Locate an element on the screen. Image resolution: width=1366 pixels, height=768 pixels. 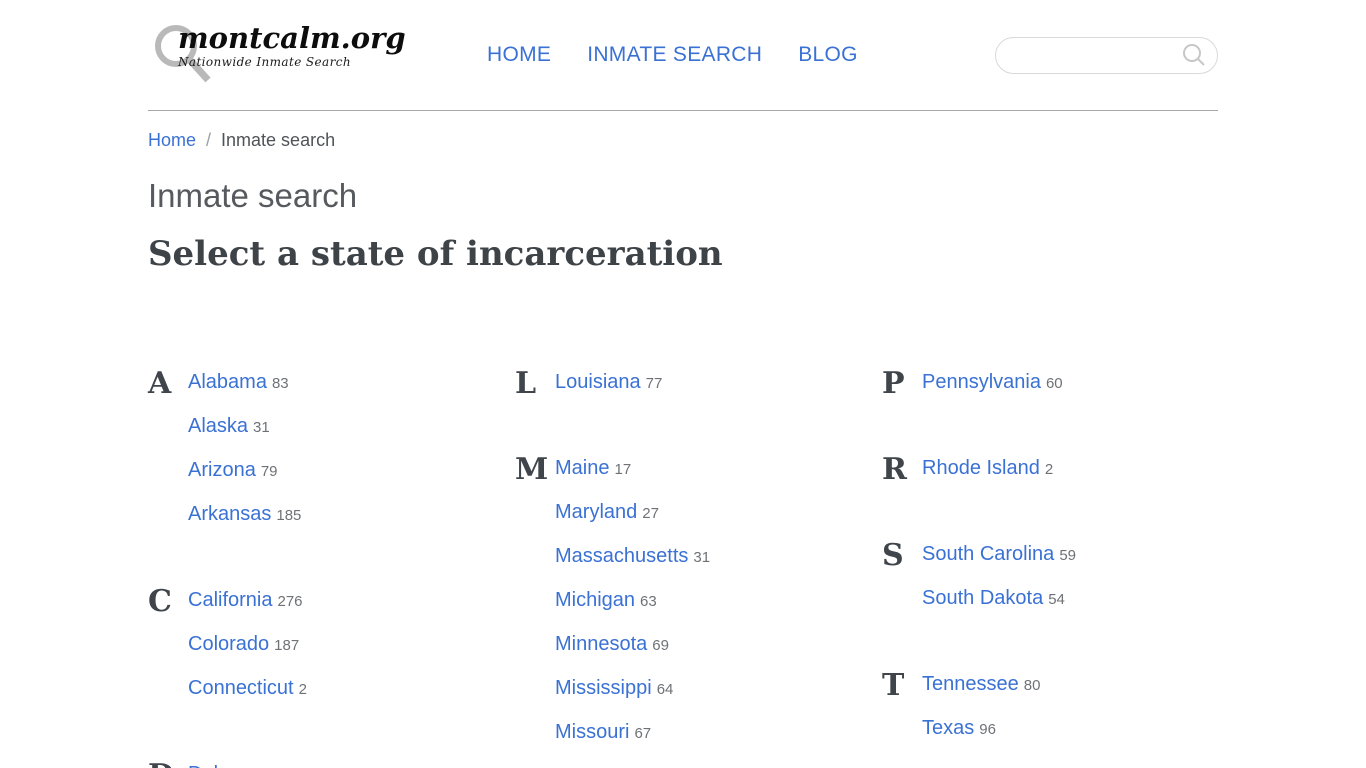
state-link-colorado: Colorado is located at coordinates (229, 644).